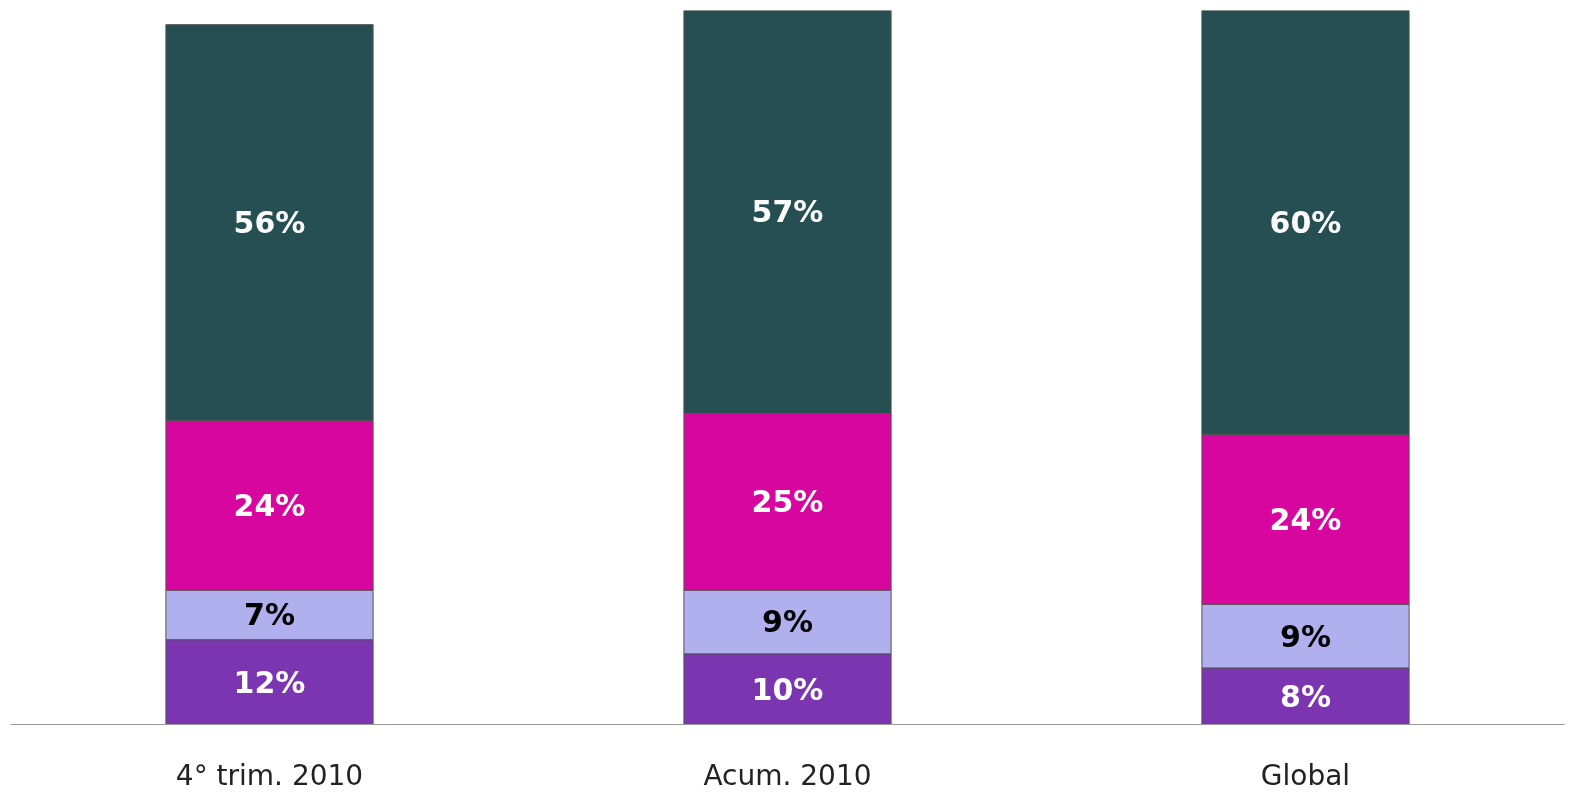  Describe the element at coordinates (269, 775) in the screenshot. I see `x-tick-label: 4° trim. 2010` at that location.